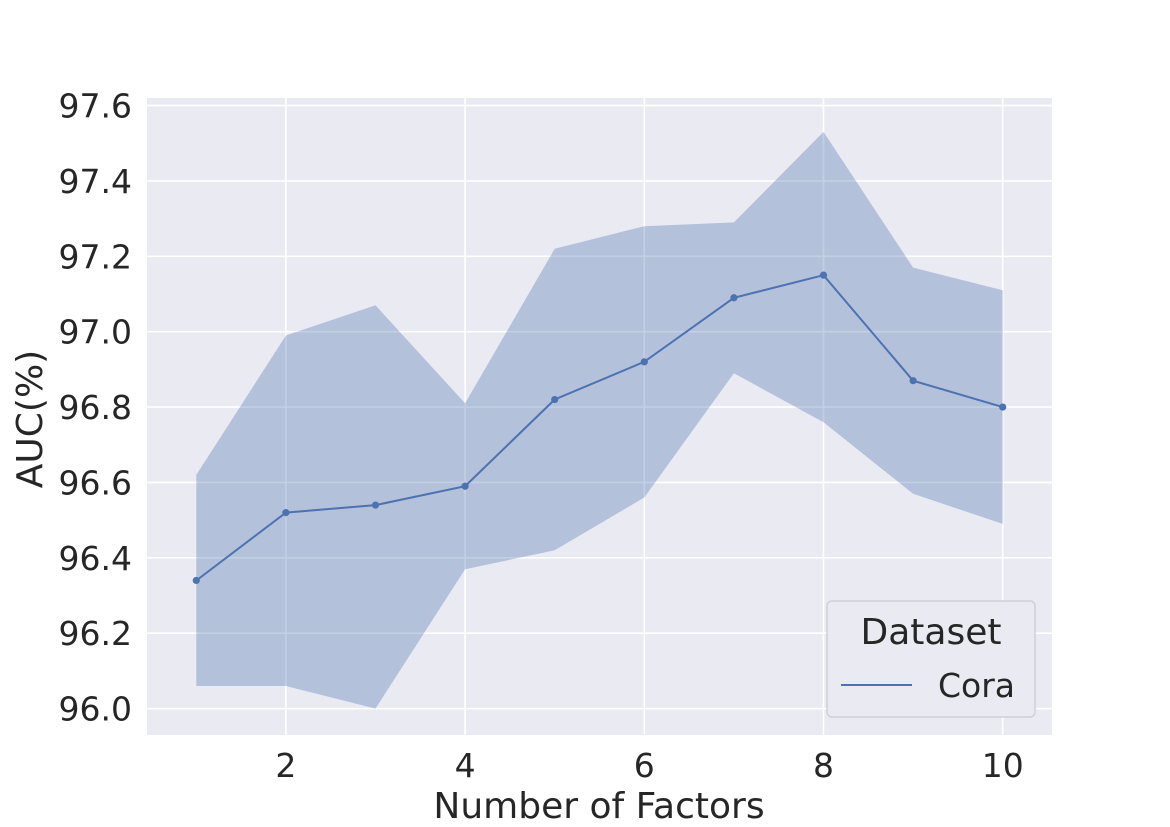 The image size is (1170, 827). I want to click on legend: Dataset Cora, so click(931, 659).